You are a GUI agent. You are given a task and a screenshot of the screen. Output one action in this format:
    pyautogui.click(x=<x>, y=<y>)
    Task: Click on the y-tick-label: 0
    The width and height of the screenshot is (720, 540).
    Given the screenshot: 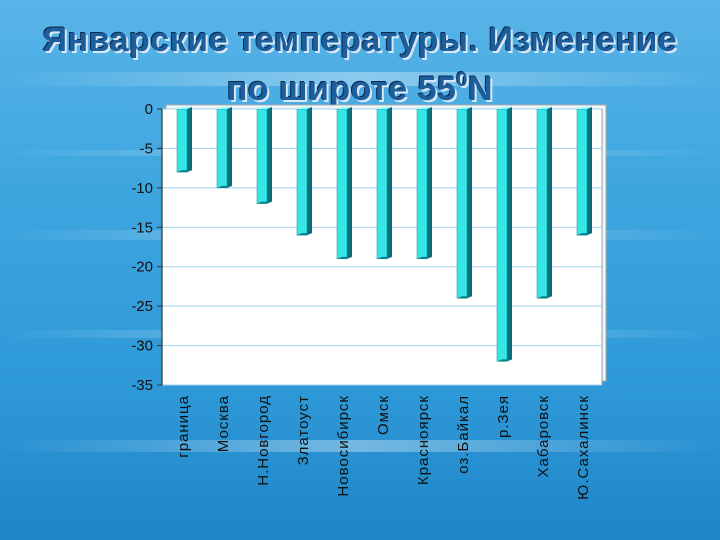 What is the action you would take?
    pyautogui.click(x=149, y=109)
    